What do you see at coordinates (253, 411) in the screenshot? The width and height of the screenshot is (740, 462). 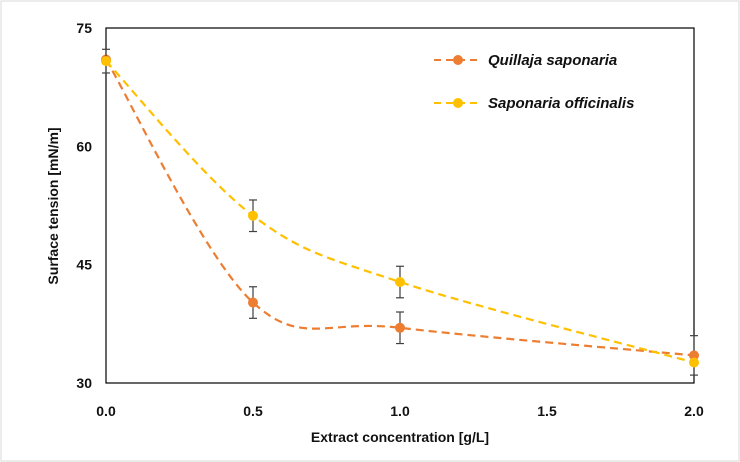 I see `x-tick-label: 0.5` at bounding box center [253, 411].